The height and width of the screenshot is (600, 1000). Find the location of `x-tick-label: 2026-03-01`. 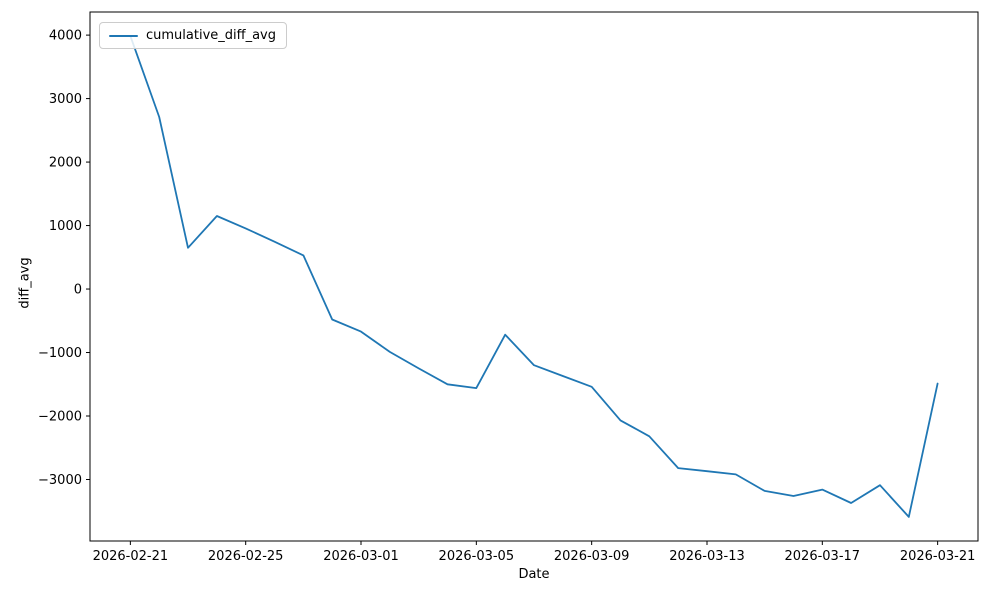

x-tick-label: 2026-03-01 is located at coordinates (361, 556).